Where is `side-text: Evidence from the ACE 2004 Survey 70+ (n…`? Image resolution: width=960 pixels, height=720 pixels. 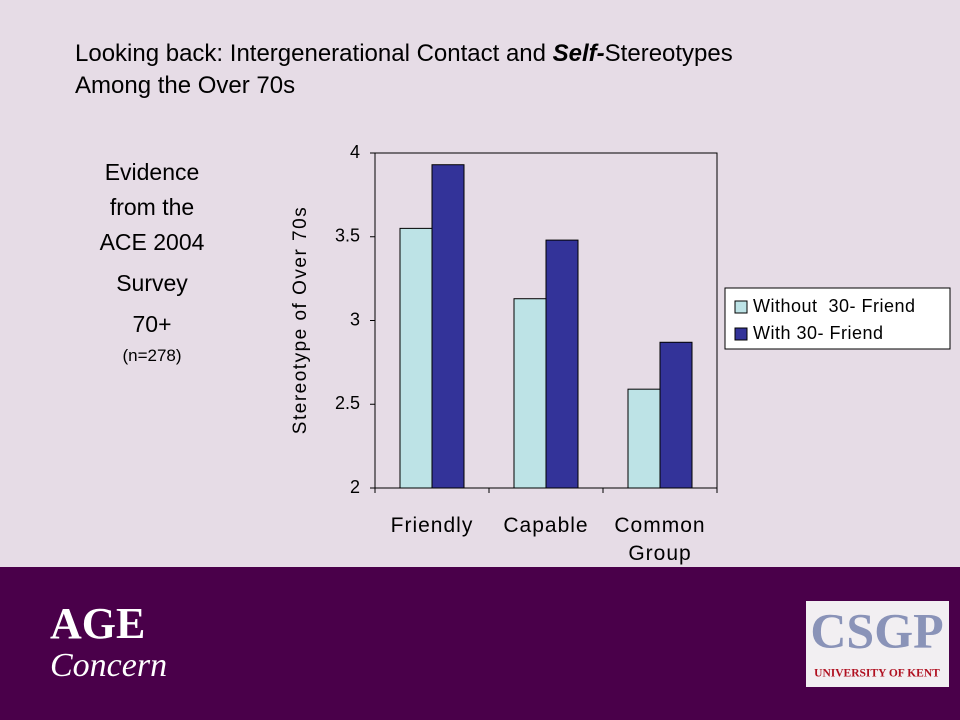 side-text: Evidence from the ACE 2004 Survey 70+ (n… is located at coordinates (152, 261).